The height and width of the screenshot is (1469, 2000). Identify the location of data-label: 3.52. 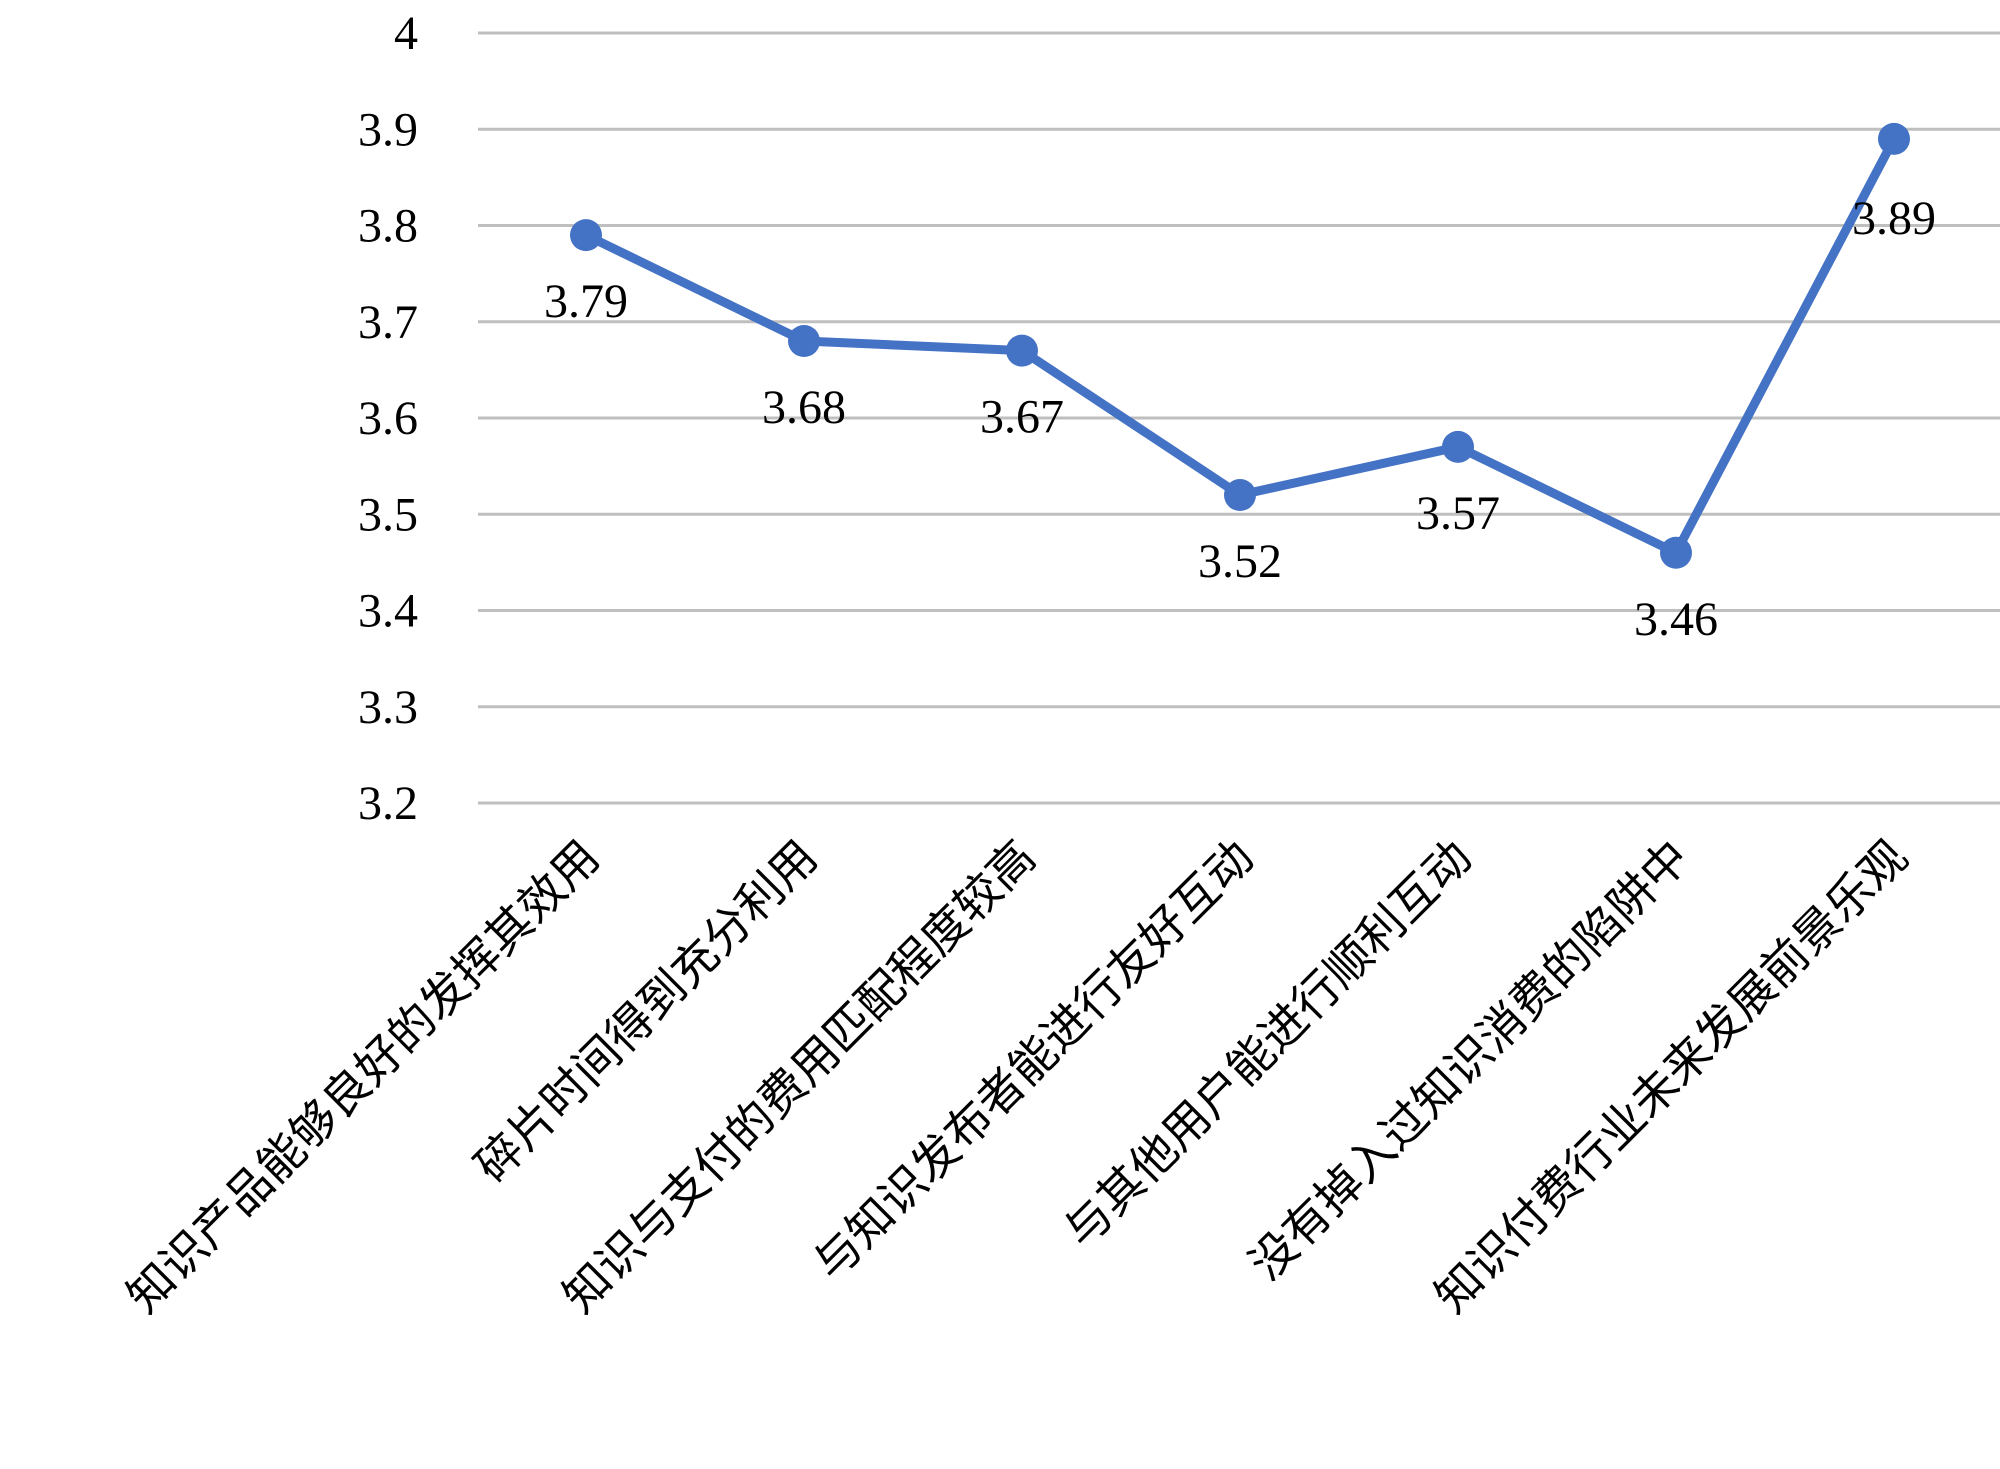
(1240, 561).